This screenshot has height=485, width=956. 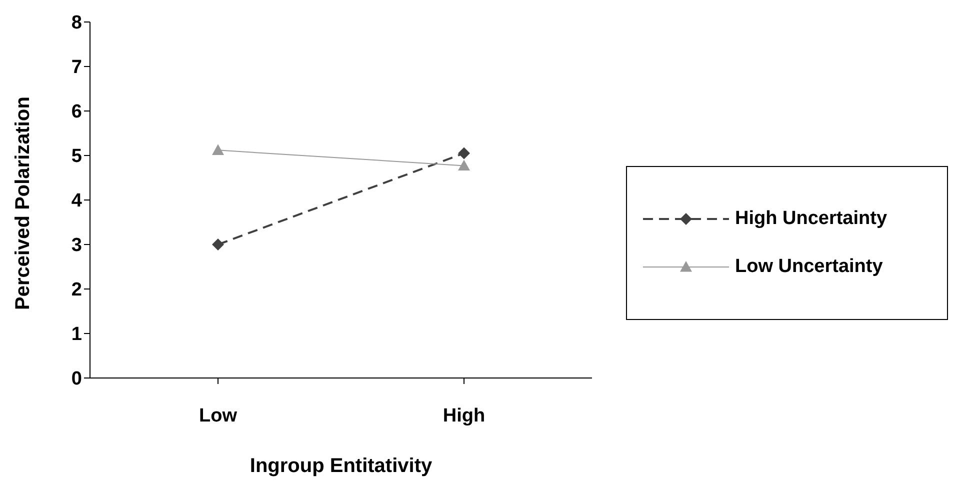 I want to click on y-tick-label: 4, so click(x=76, y=201).